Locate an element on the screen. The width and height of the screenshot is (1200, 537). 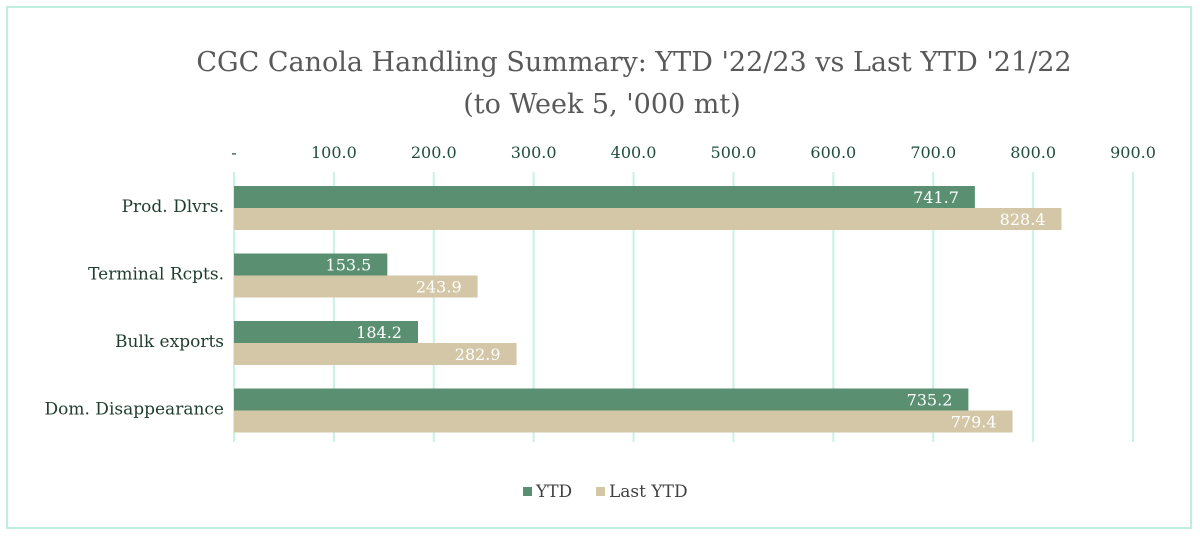
x-tick-label: 200.0 is located at coordinates (434, 152).